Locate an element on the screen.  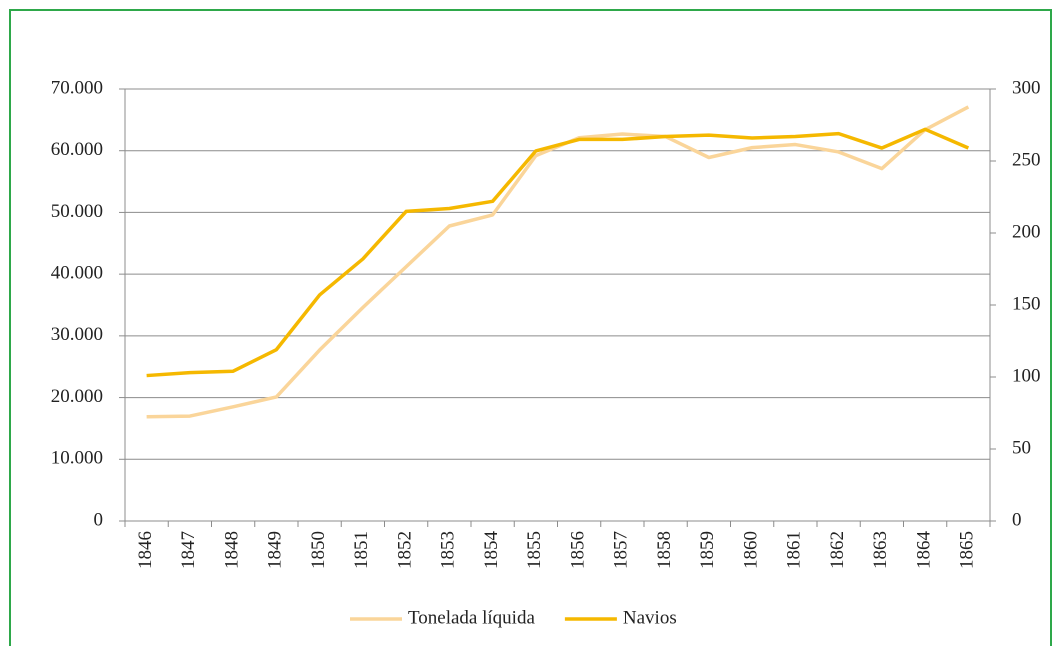
y2-tick-label: 300 is located at coordinates (1026, 87).